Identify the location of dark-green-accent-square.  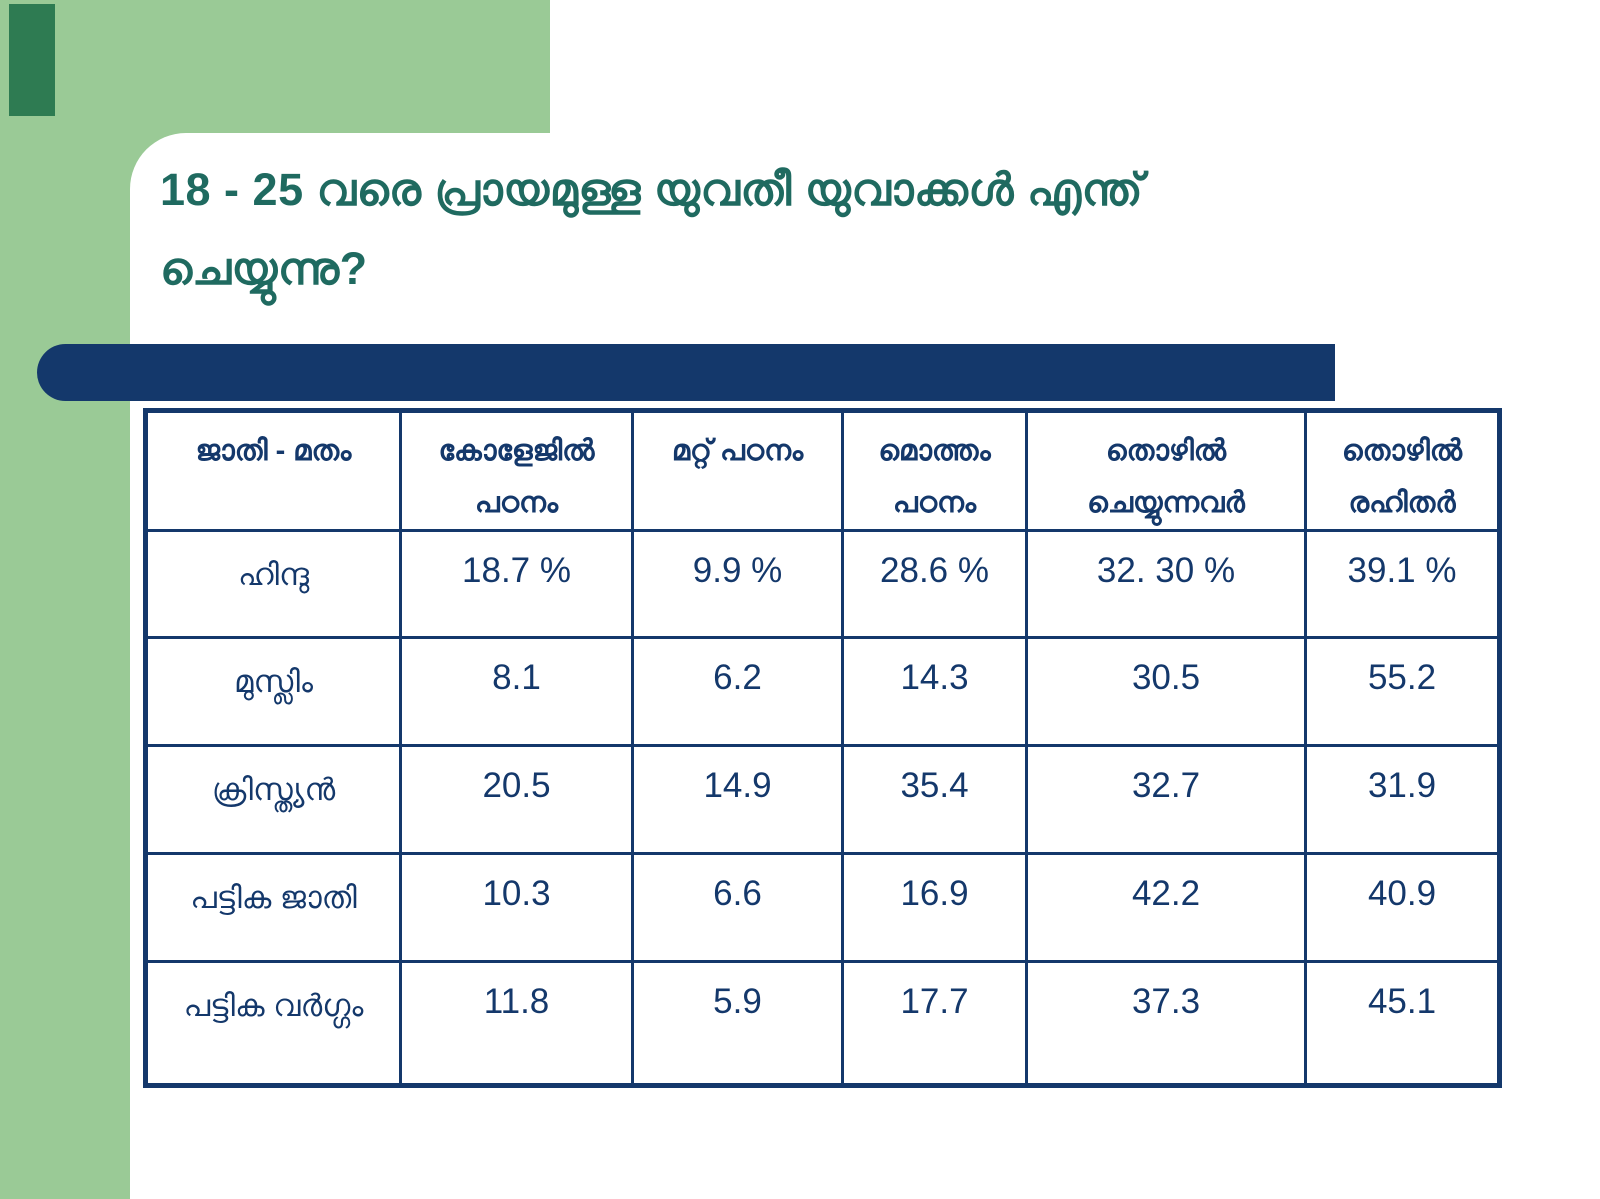
(32, 60).